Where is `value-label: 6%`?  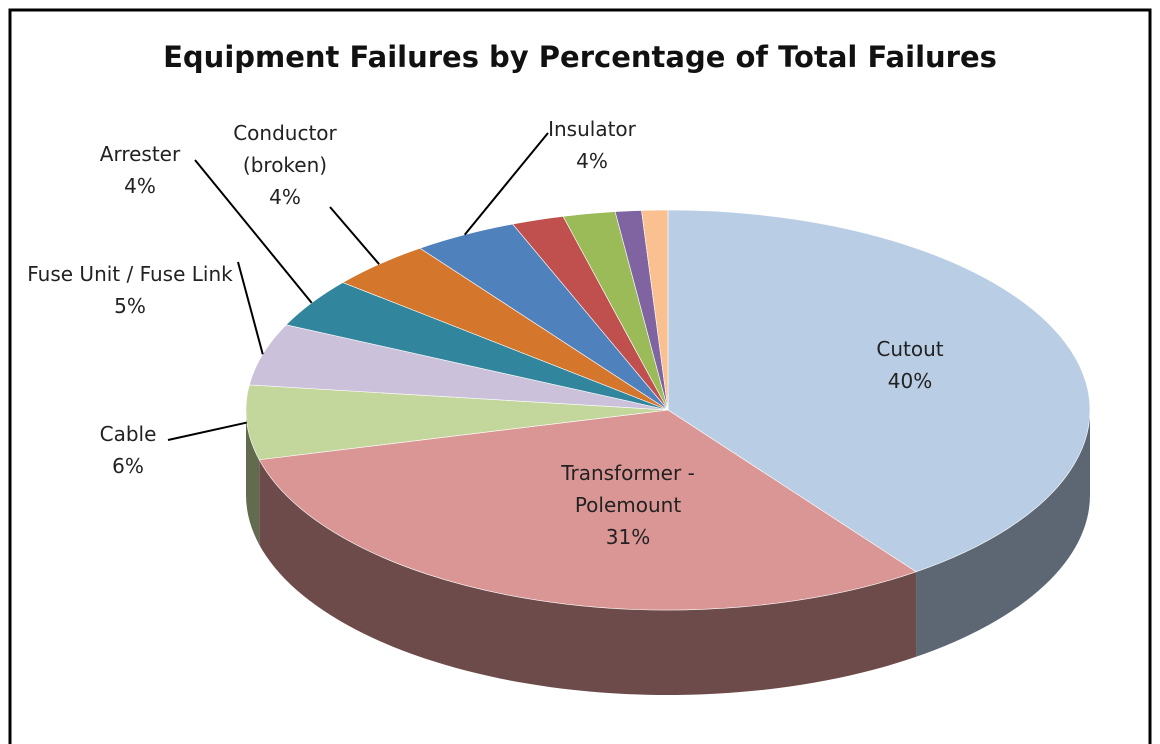 value-label: 6% is located at coordinates (128, 466).